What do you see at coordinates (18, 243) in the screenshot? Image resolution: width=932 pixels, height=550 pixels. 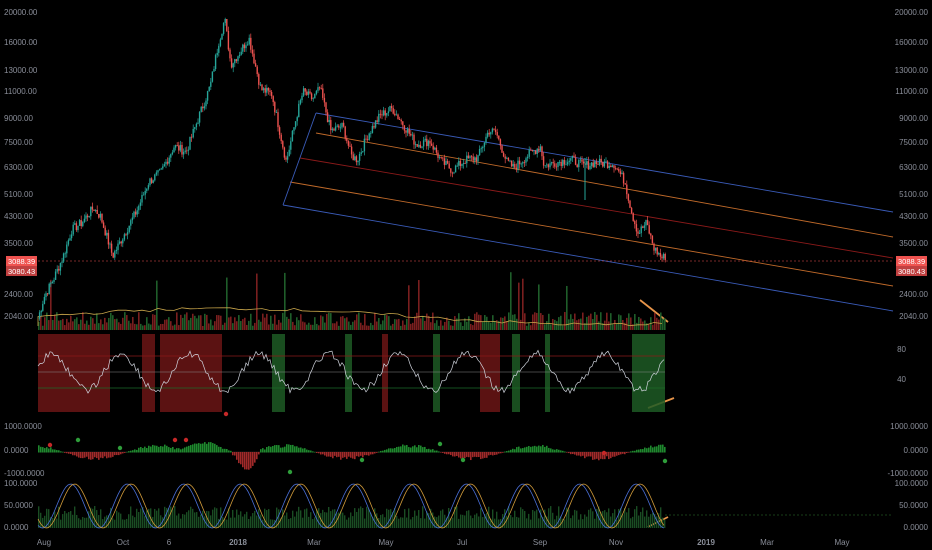 I see `price-axis-label-left: 3500.00` at bounding box center [18, 243].